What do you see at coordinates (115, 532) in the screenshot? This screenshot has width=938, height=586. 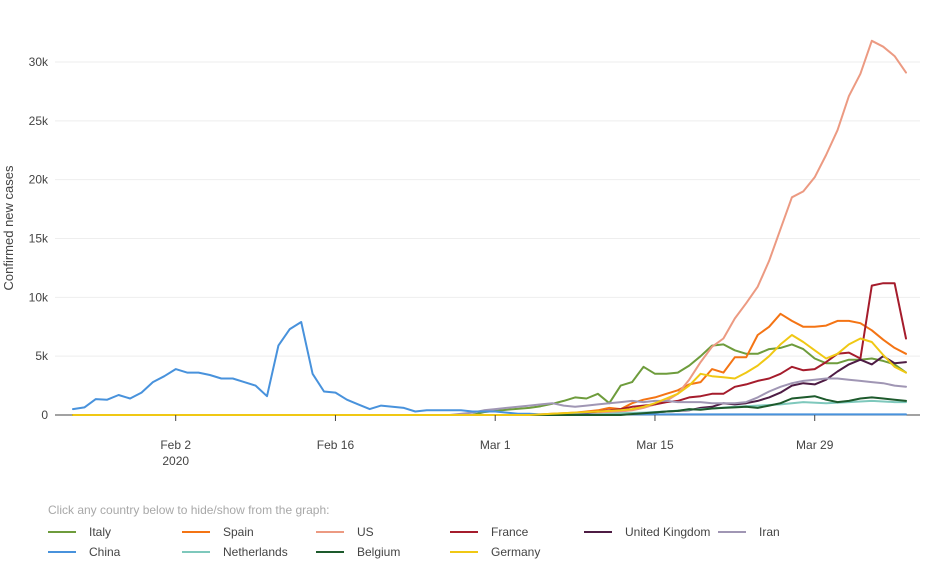 I see `legend-item-italy: Italy` at bounding box center [115, 532].